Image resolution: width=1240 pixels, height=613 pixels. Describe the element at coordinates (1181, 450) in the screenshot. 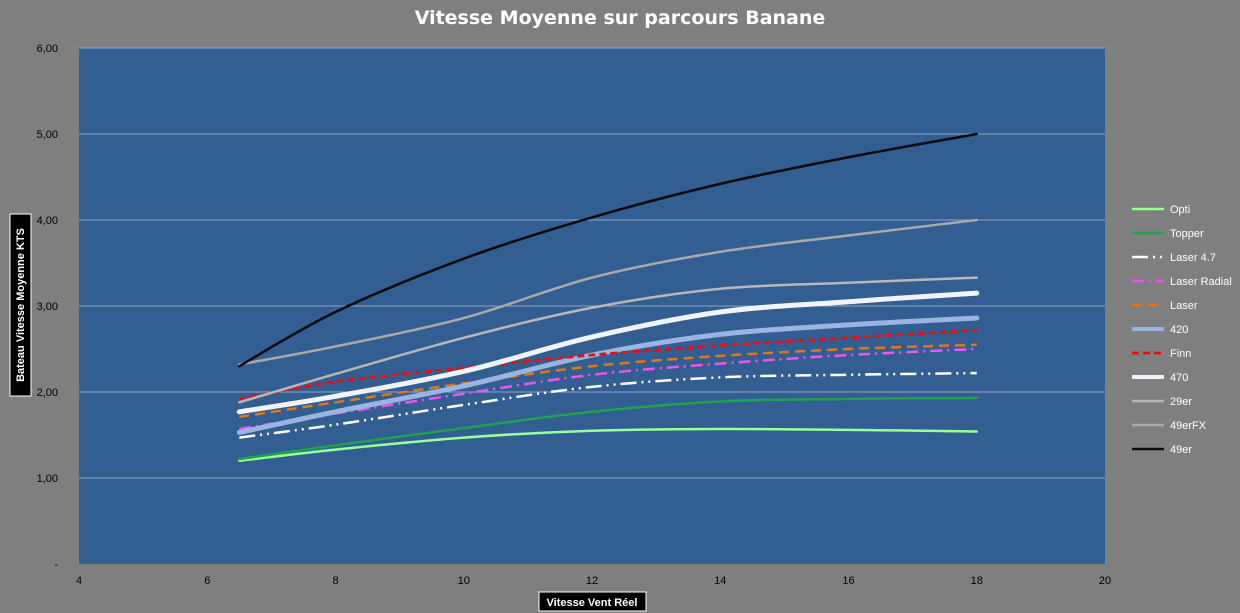

I see `legend-label: 49er` at that location.